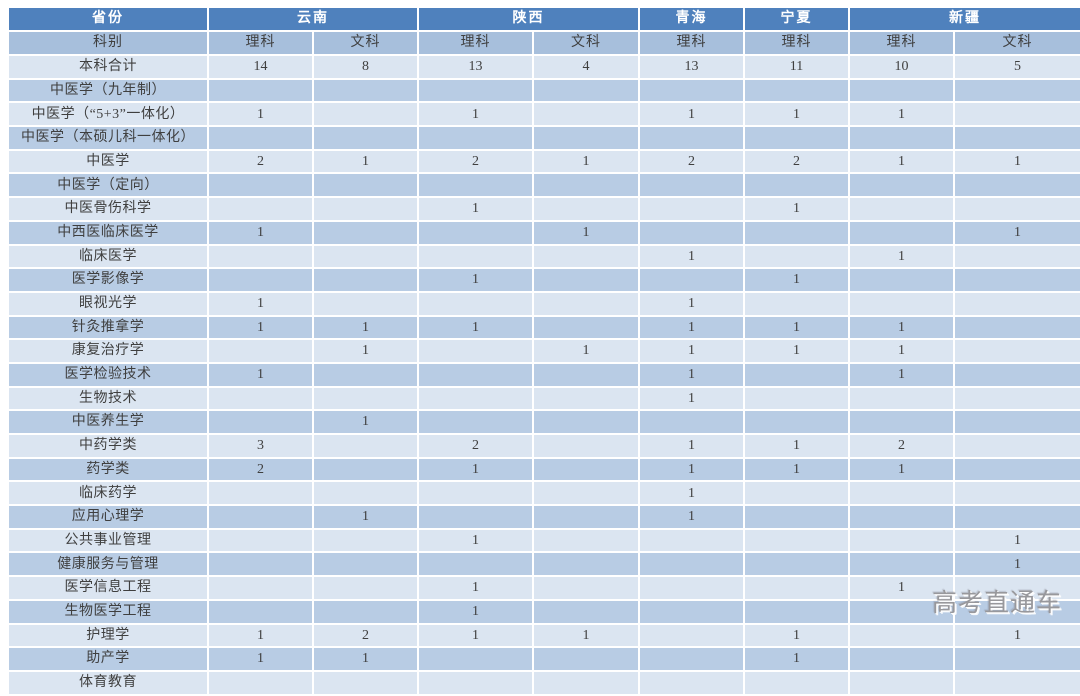  What do you see at coordinates (543, 303) in the screenshot?
I see `table-row: 眼视光学 1 1` at bounding box center [543, 303].